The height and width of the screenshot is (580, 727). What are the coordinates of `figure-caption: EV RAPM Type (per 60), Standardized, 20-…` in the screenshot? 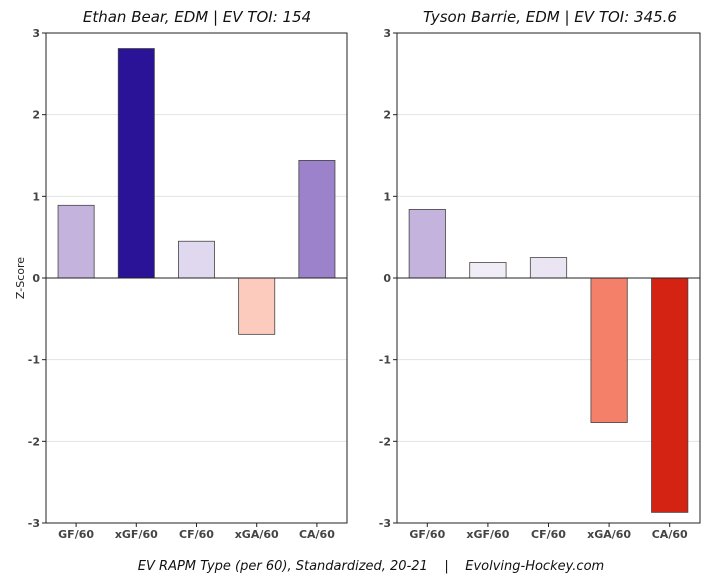 It's located at (371, 566).